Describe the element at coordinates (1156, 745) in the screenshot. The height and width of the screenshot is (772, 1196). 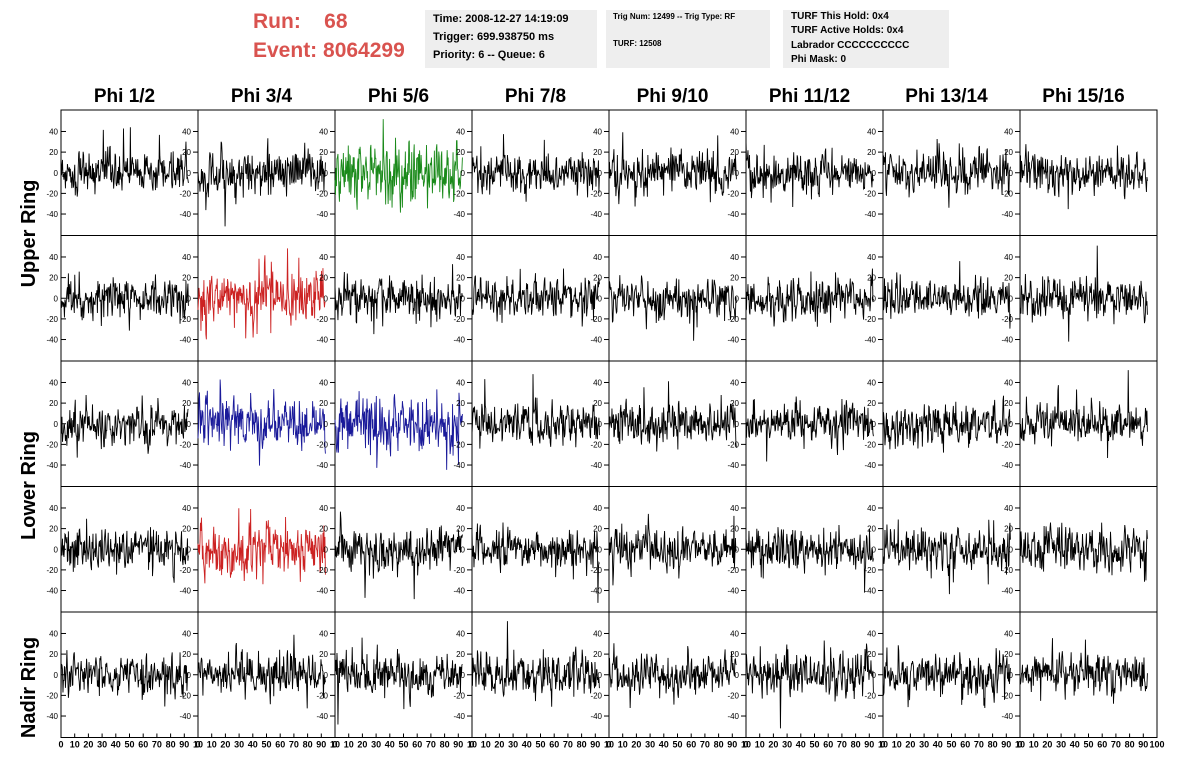
I see `x-tick-label: 100` at that location.